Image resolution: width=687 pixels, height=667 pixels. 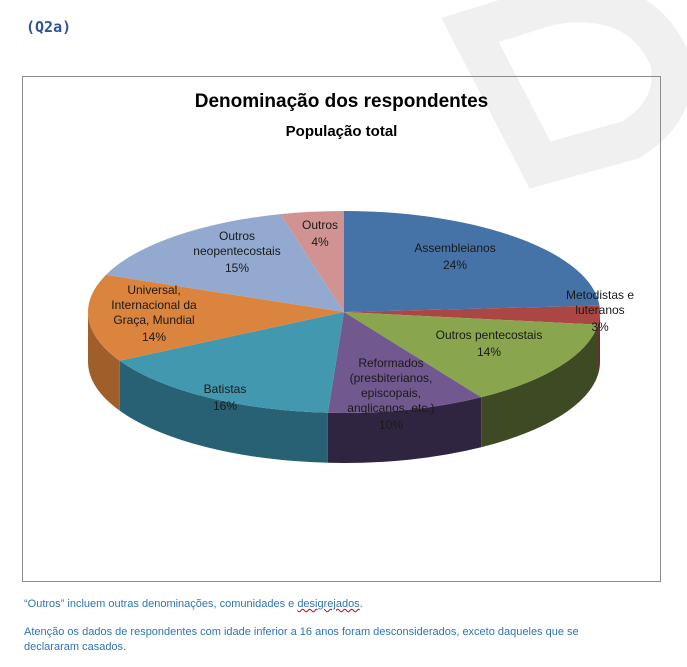 I want to click on slice-label-3-line-0: Reformados, so click(x=390, y=363).